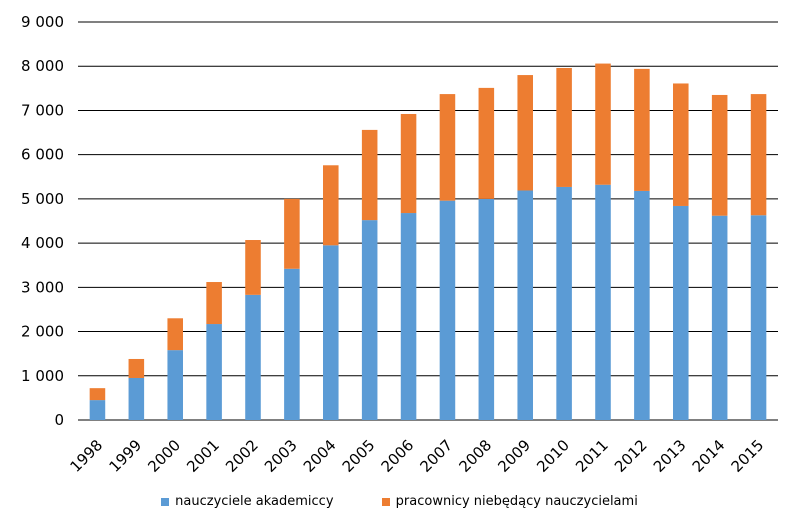  Describe the element at coordinates (292, 233) in the screenshot. I see `bar-non-academic-2003` at that location.